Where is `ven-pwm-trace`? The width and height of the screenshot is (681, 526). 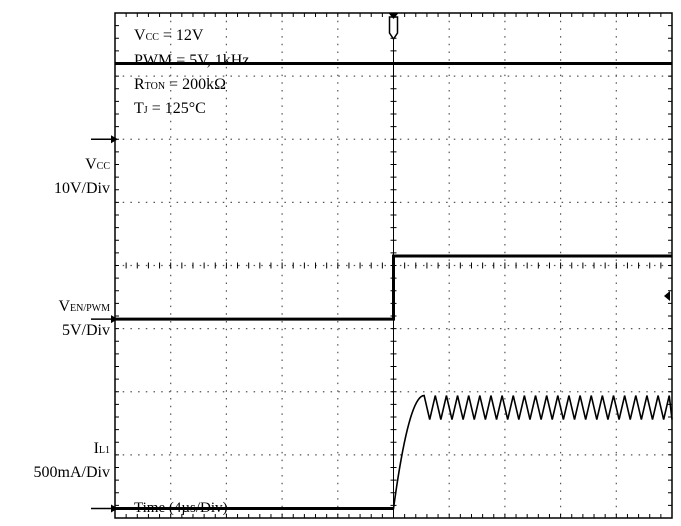
ven-pwm-trace is located at coordinates (393, 287).